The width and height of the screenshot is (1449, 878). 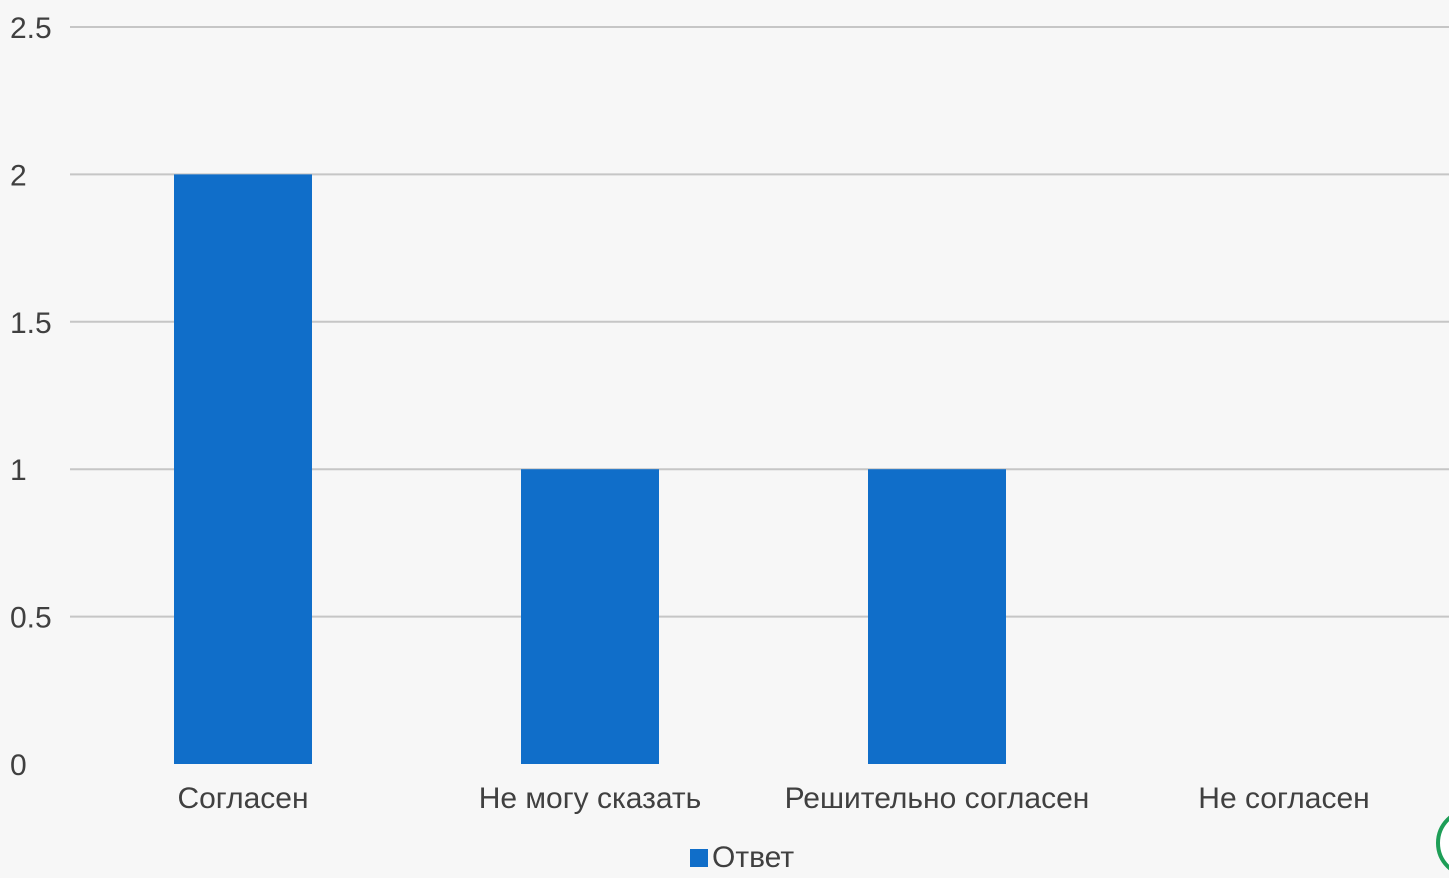 I want to click on legend-label: Ответ, so click(x=753, y=857).